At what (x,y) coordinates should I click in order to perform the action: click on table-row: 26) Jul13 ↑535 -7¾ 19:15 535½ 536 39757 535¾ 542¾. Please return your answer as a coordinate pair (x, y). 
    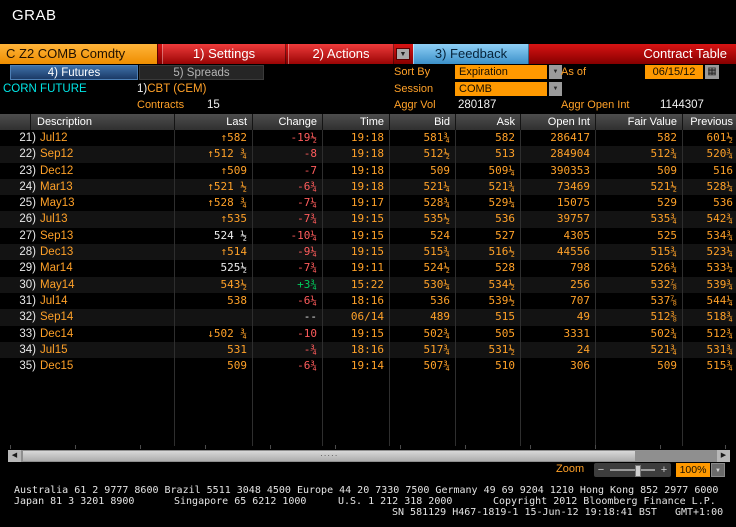
    Looking at the image, I should click on (368, 219).